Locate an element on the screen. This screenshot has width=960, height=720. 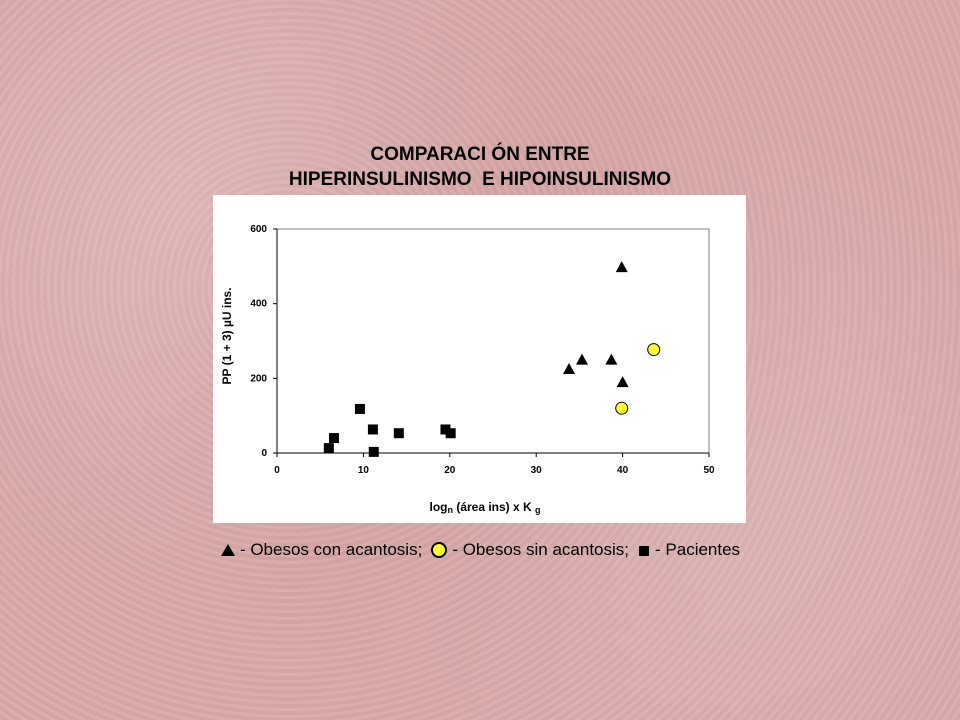
x-tick-label: 30 is located at coordinates (537, 470).